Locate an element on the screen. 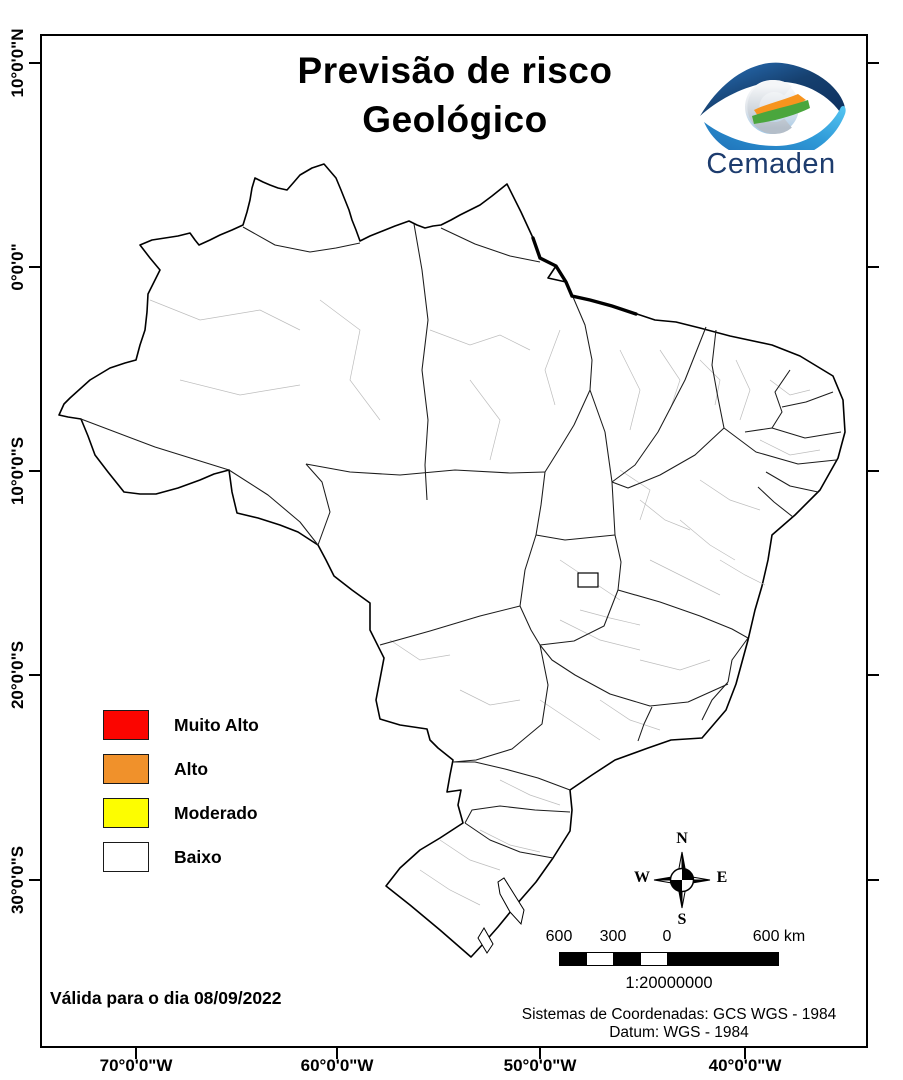 This screenshot has width=903, height=1080. latitude-label: 20°0'0"S is located at coordinates (17, 675).